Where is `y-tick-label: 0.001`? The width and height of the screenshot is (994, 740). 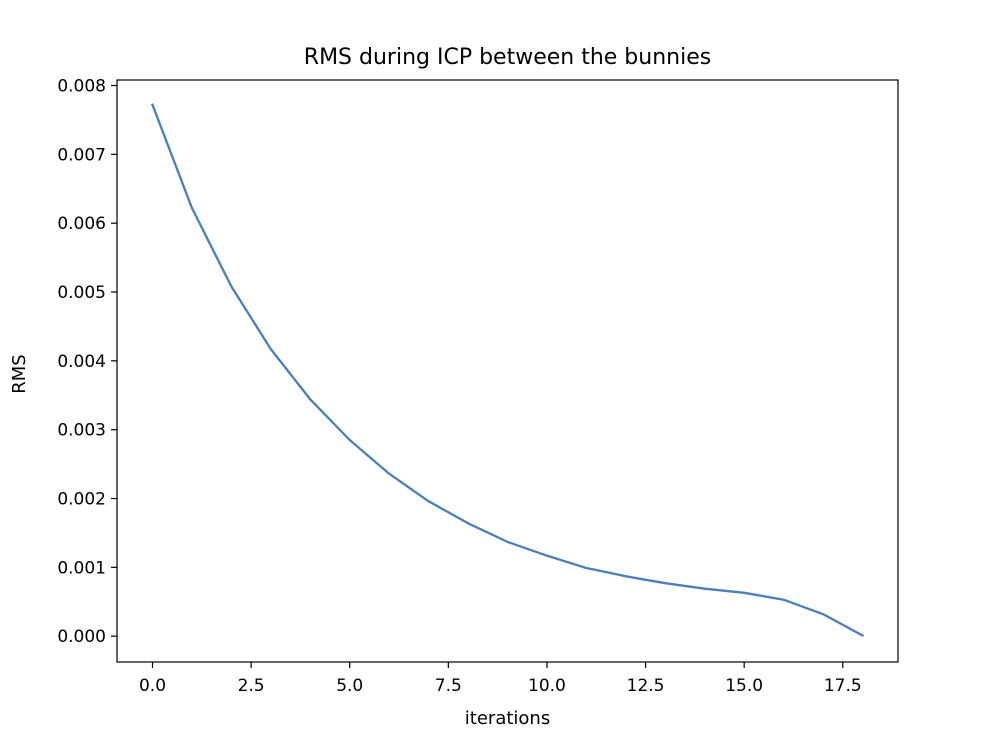 y-tick-label: 0.001 is located at coordinates (81, 568).